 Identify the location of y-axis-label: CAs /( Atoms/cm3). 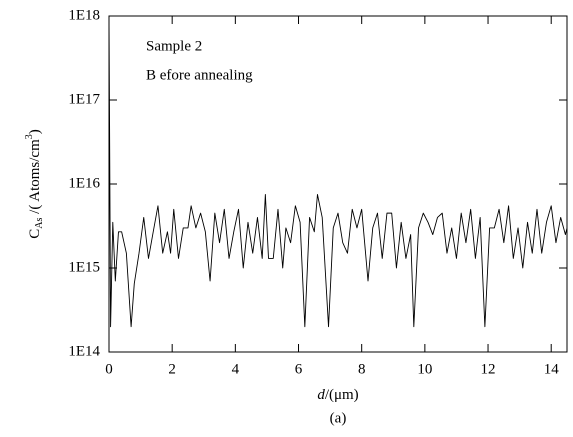
(34, 183).